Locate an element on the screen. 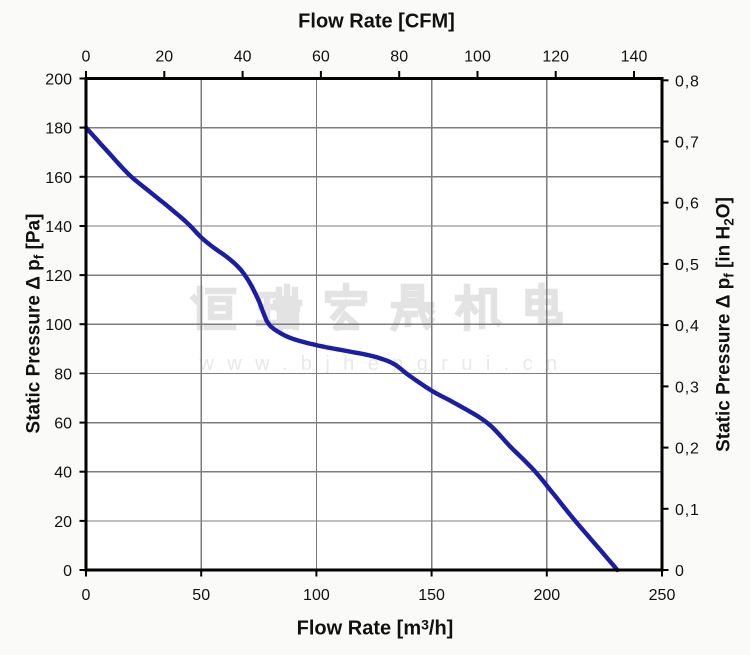  svg-text: www.bjhengrui.cn is located at coordinates (384, 364).